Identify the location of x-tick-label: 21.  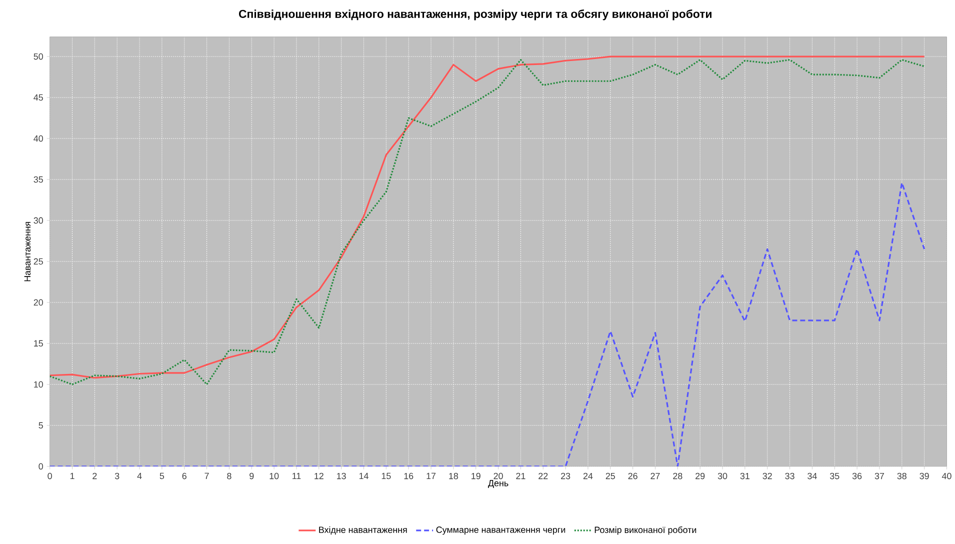
(521, 476).